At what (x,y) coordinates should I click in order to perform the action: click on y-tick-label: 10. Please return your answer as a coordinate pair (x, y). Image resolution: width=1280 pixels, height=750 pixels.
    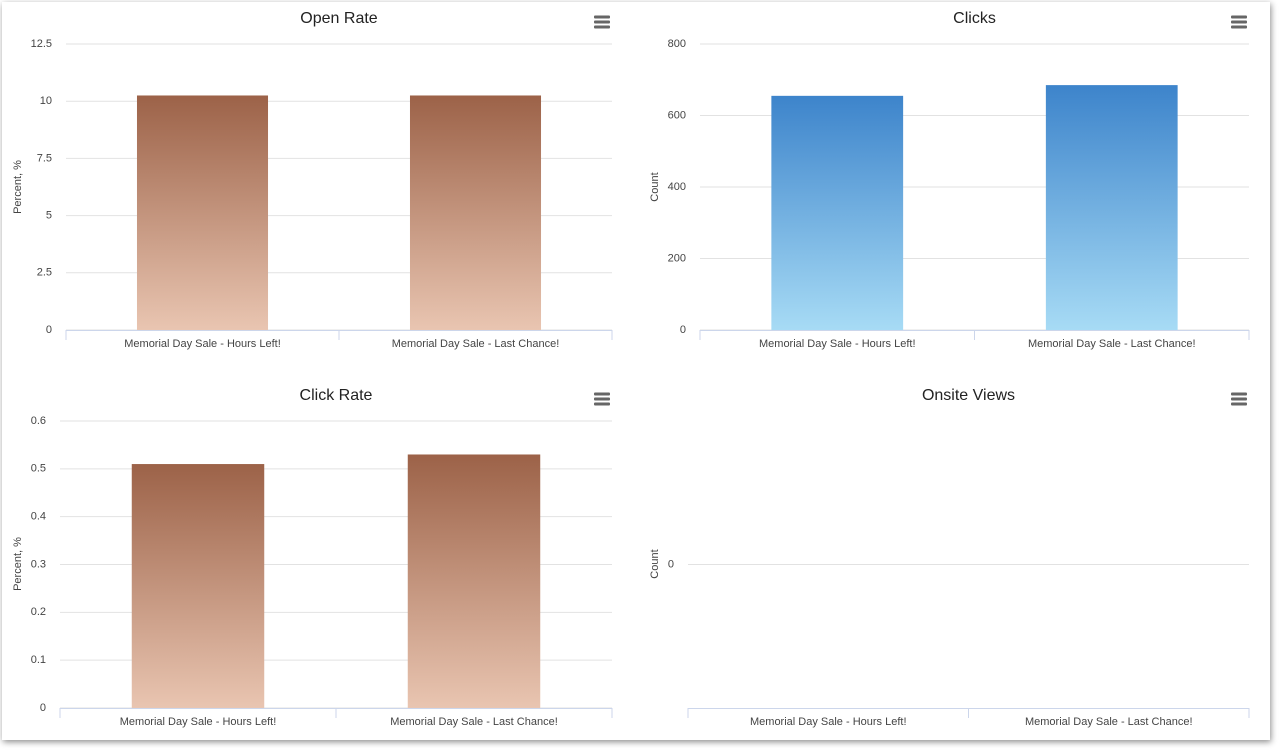
    Looking at the image, I should click on (46, 101).